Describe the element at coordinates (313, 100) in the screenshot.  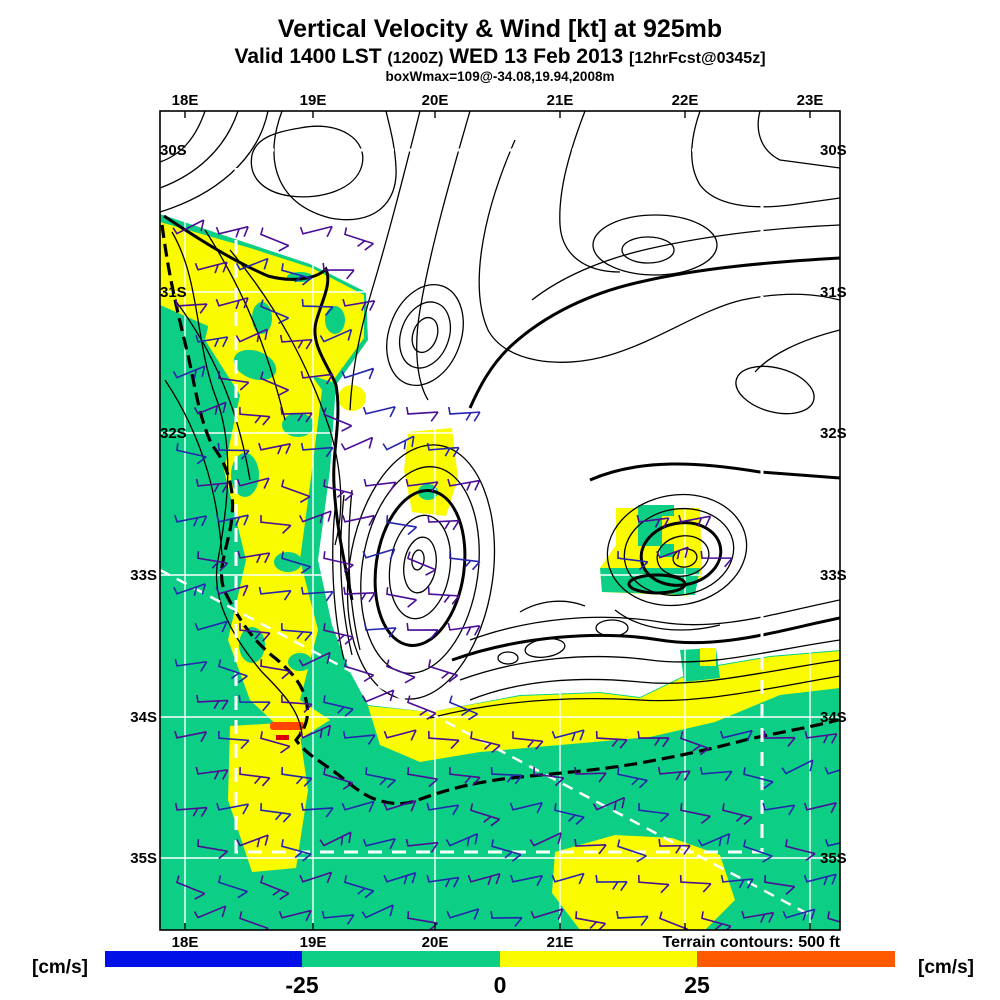
I see `top-tick-label: 19E` at that location.